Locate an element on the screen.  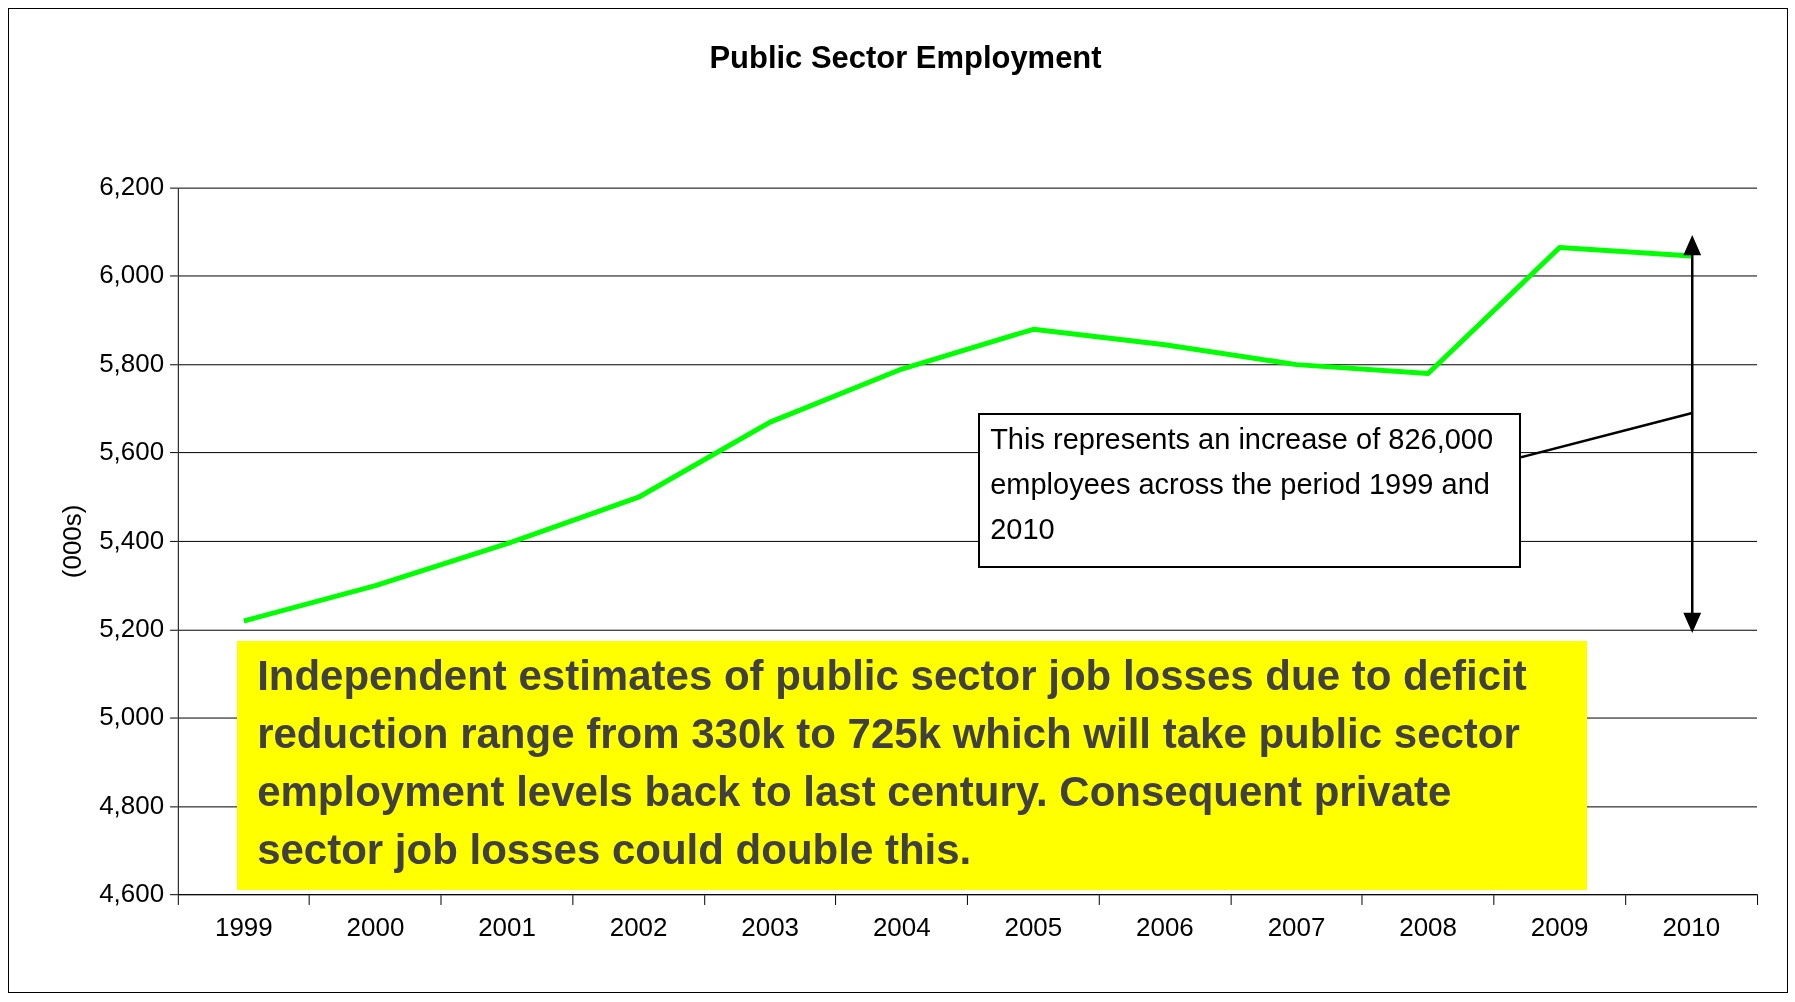
chart-title: Public Sector Employment is located at coordinates (905, 58).